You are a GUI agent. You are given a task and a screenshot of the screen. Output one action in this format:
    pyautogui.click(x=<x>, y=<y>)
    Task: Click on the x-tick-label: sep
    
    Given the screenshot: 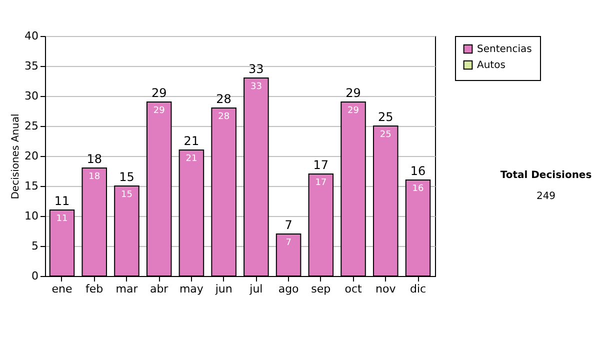 What is the action you would take?
    pyautogui.click(x=321, y=289)
    